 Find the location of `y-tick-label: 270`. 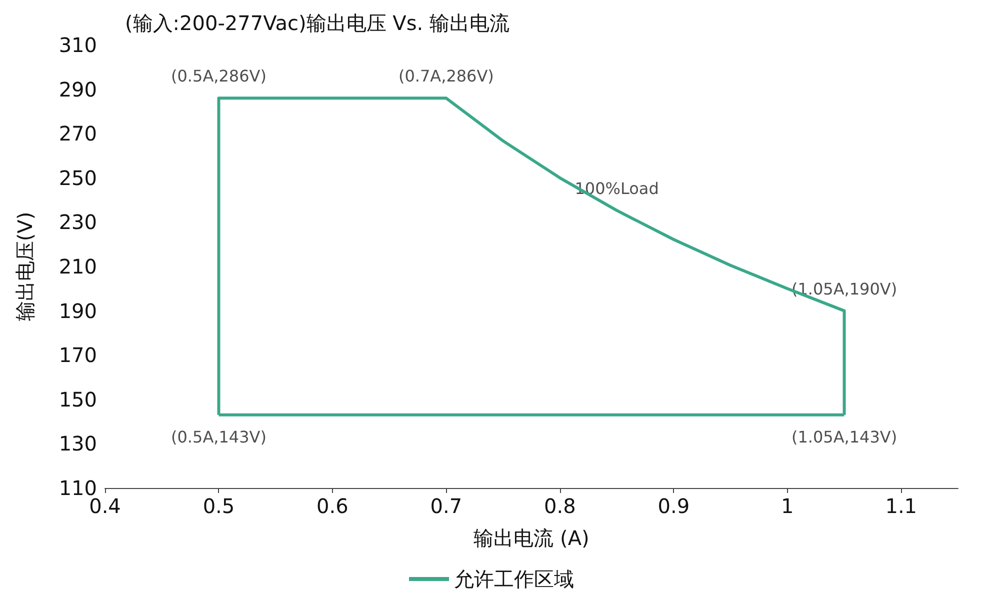

y-tick-label: 270 is located at coordinates (77, 134).